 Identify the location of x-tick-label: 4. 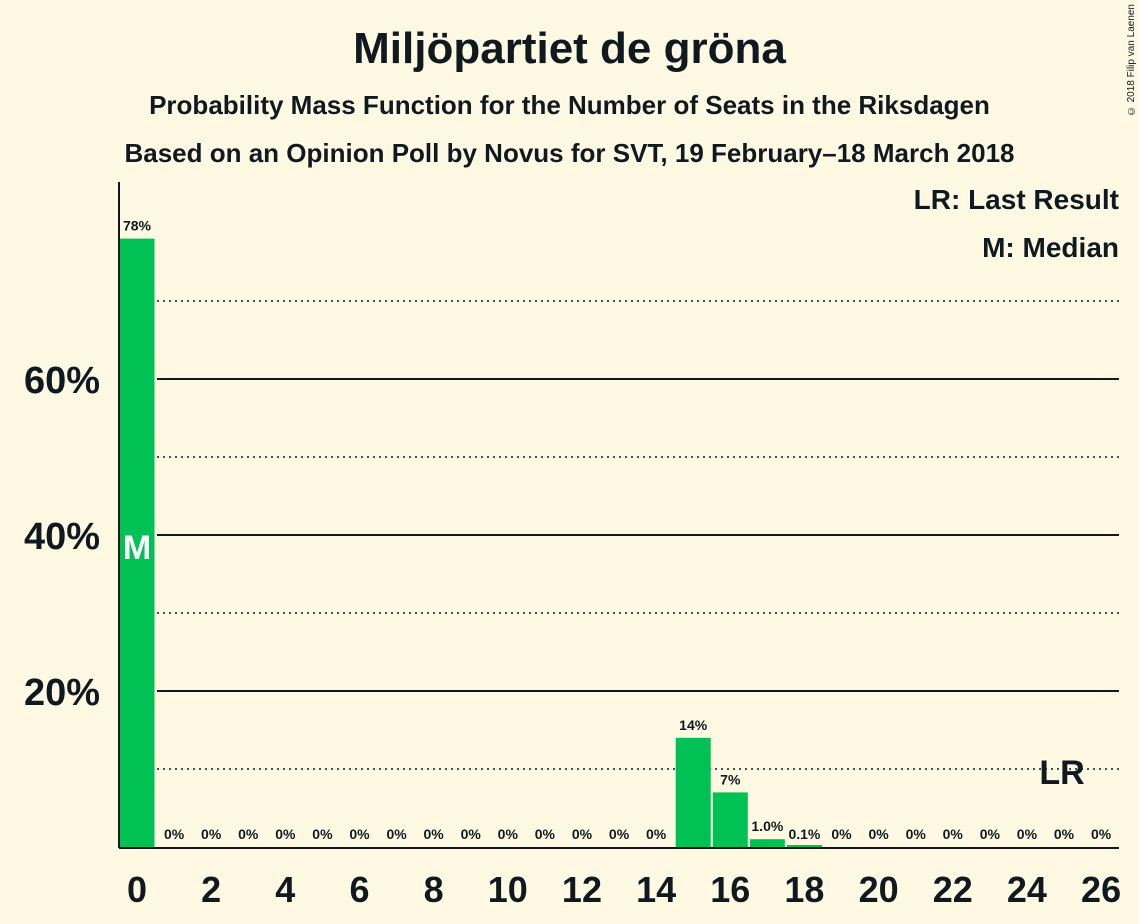
(285, 889).